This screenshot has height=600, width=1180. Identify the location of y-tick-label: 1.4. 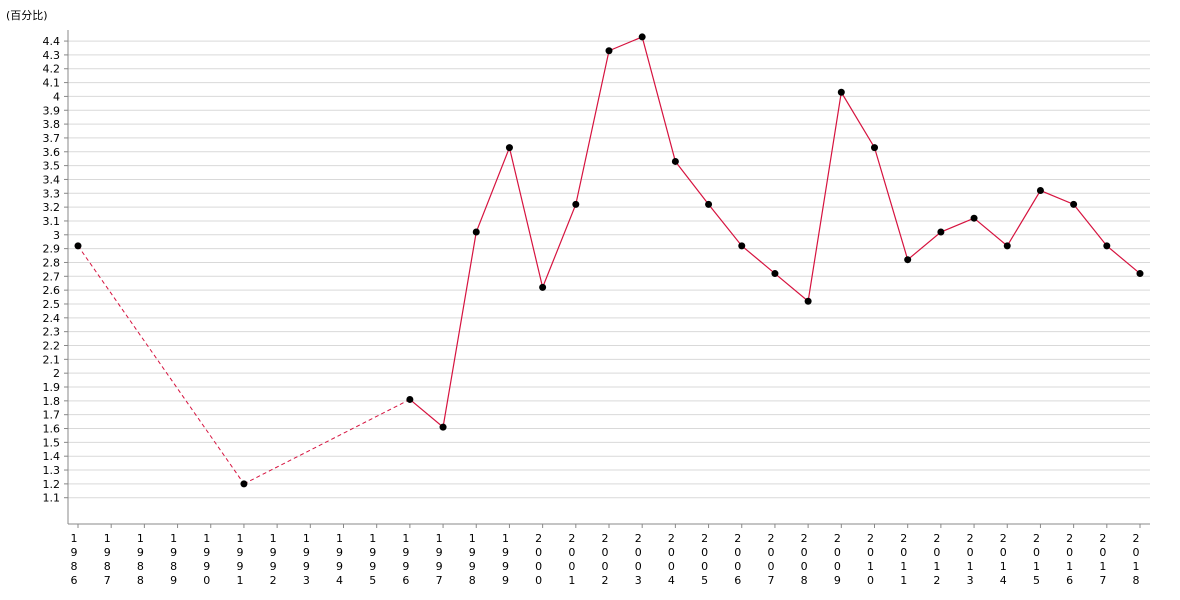
(52, 456).